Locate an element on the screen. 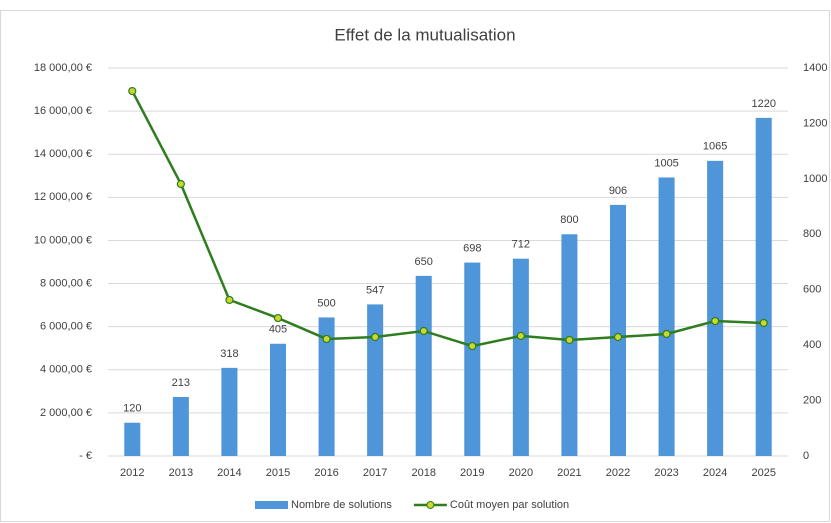 This screenshot has width=831, height=523. y-tick-label: 12 000,00 € is located at coordinates (63, 197).